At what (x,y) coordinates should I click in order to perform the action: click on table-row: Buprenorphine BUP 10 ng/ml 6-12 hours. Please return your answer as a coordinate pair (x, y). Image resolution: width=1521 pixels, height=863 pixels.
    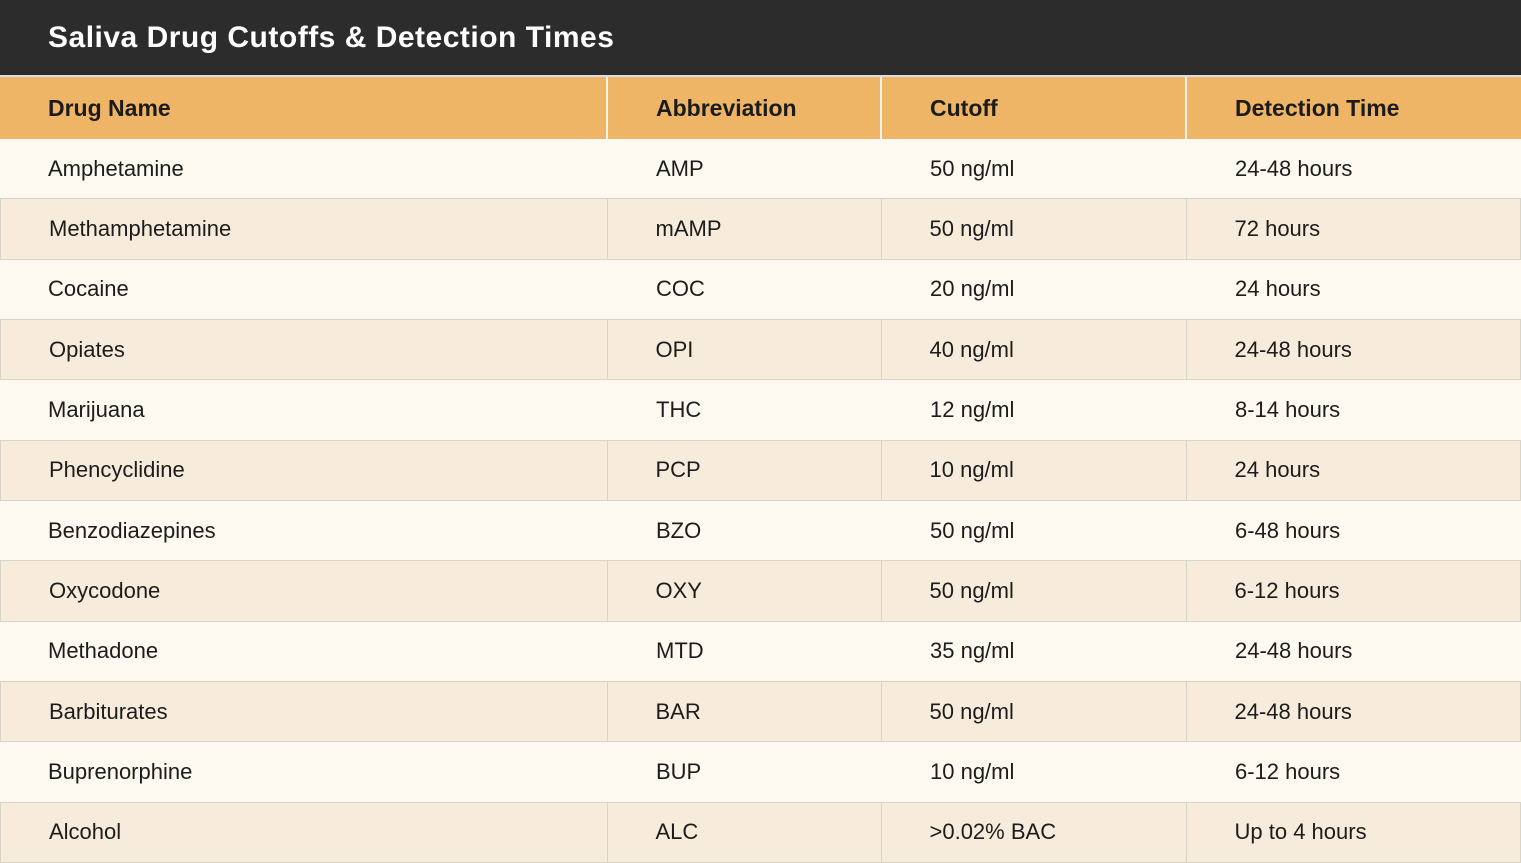
    Looking at the image, I should click on (760, 772).